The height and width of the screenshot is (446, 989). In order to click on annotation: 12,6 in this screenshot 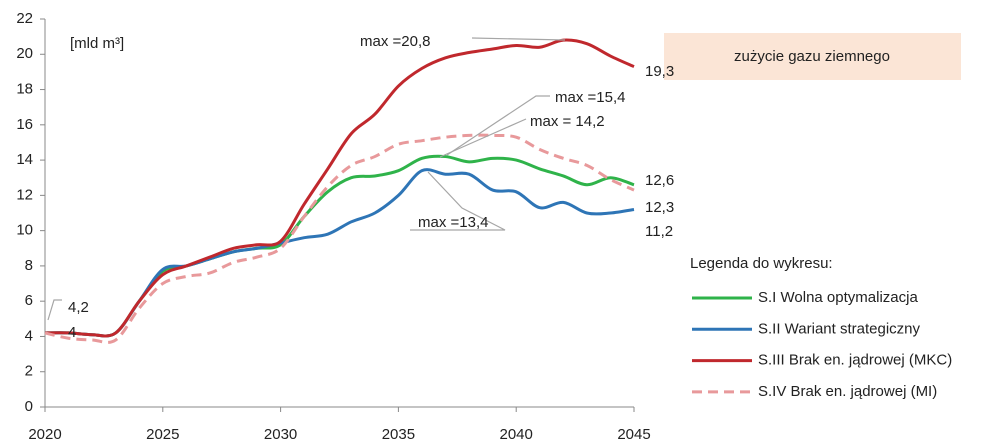, I will do `click(659, 180)`.